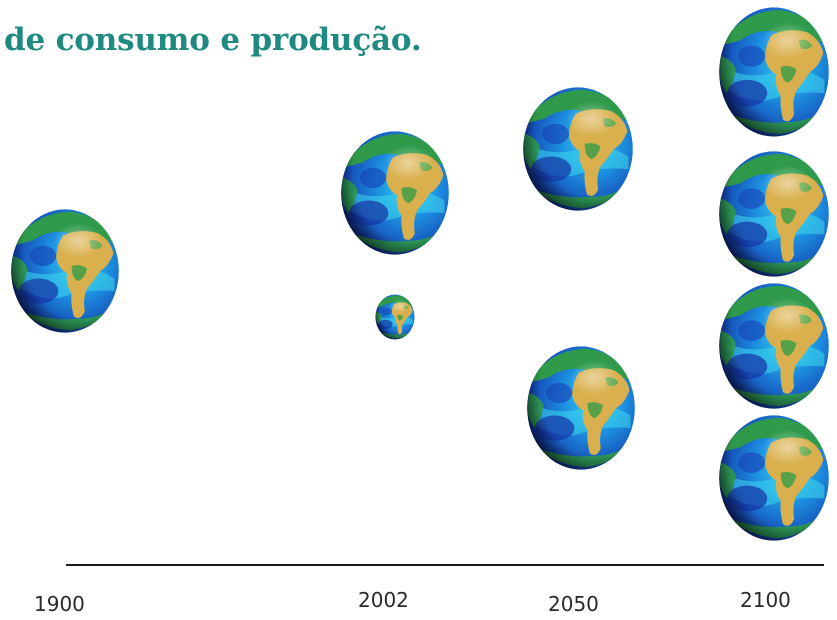 This screenshot has width=837, height=620. What do you see at coordinates (65, 271) in the screenshot?
I see `earth-globe-icon-1900` at bounding box center [65, 271].